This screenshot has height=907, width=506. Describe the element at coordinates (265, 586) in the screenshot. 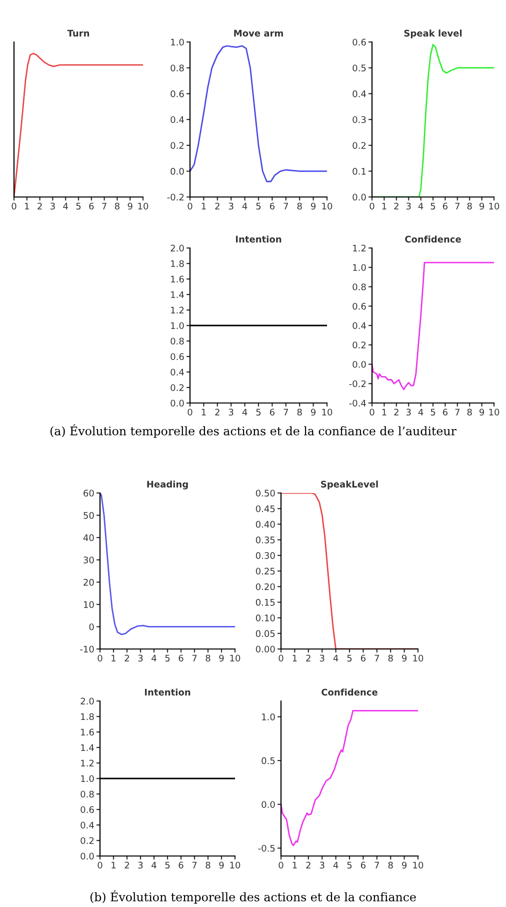

I see `y-tick-label: 0.20` at that location.